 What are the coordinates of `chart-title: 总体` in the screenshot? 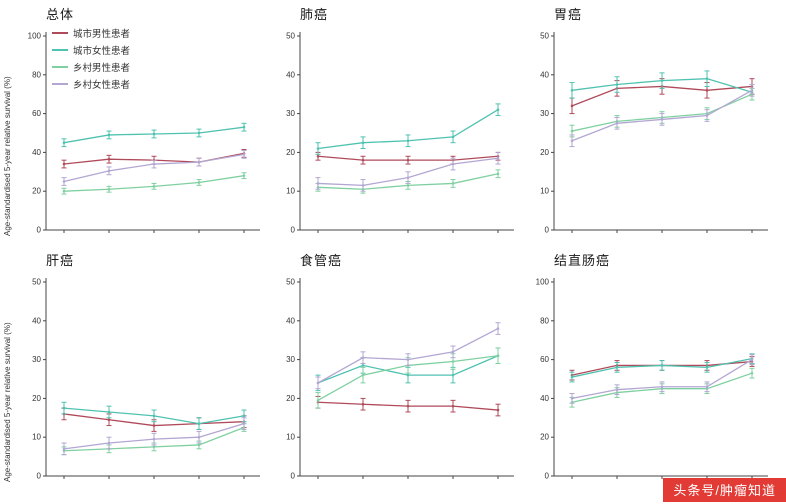 It's located at (60, 14).